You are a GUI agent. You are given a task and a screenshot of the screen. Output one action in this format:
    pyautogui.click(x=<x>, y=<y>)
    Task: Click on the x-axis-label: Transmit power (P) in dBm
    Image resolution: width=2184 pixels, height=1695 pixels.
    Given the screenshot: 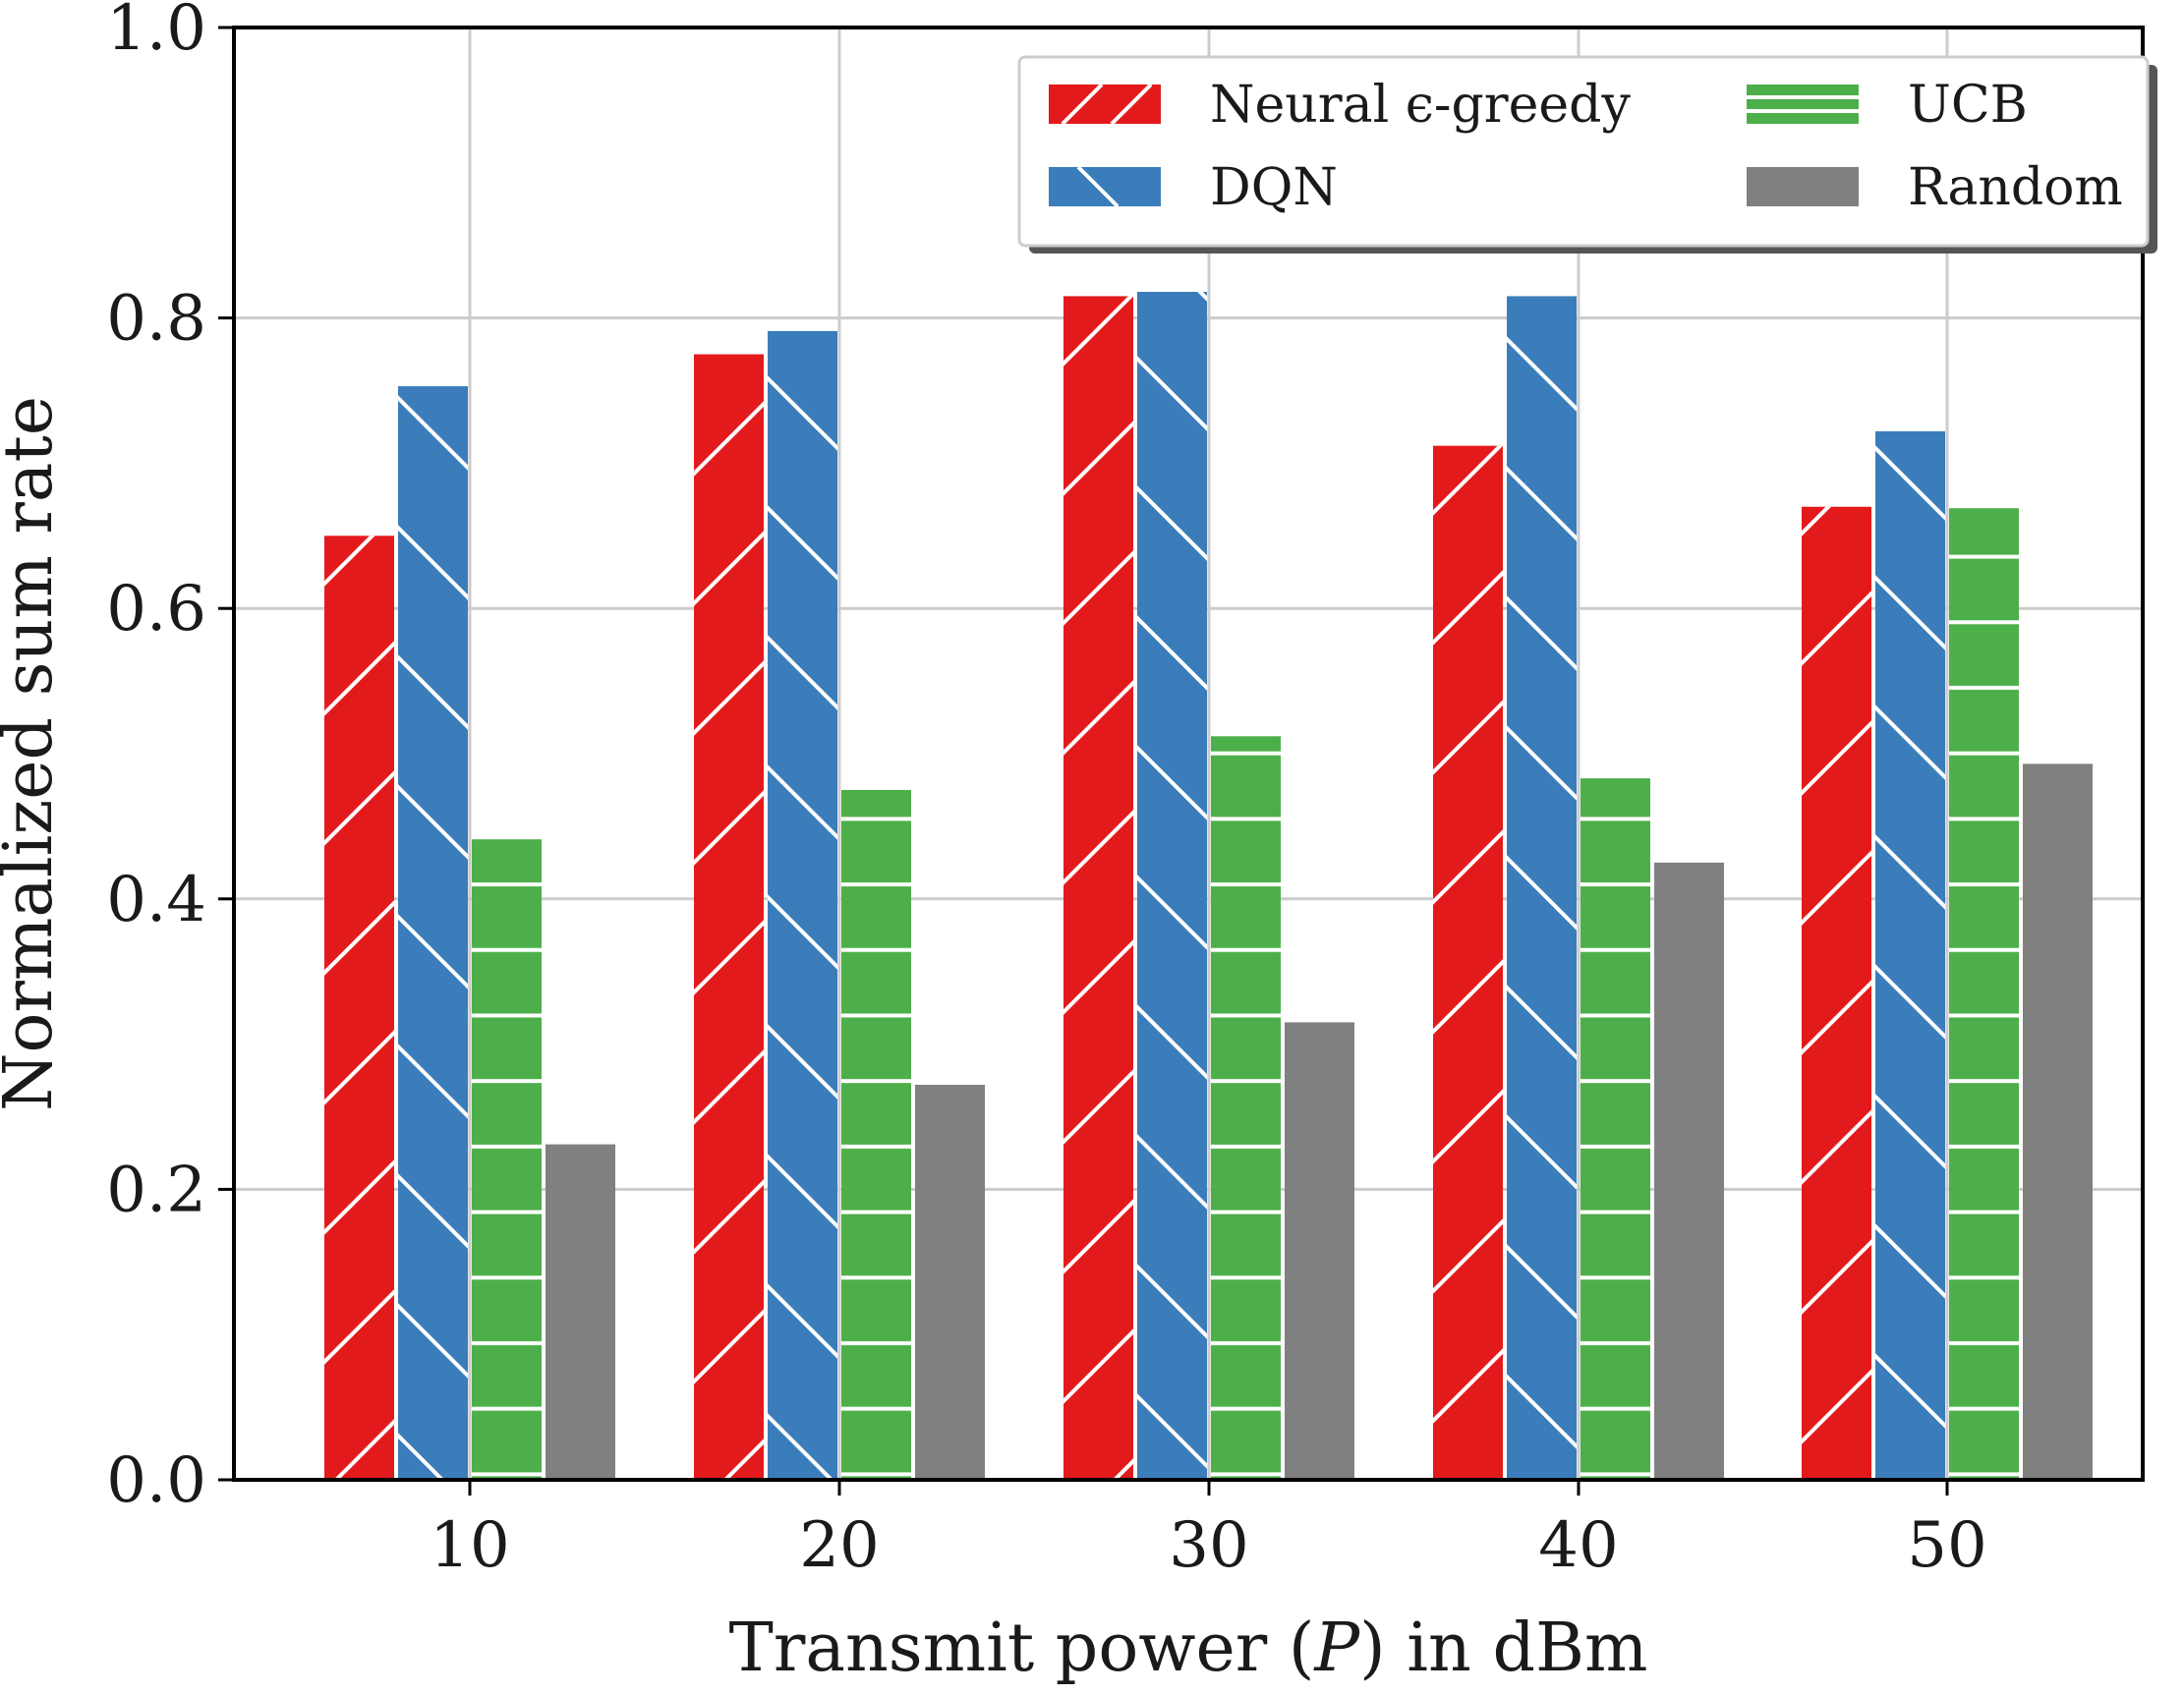 What is the action you would take?
    pyautogui.click(x=1188, y=1648)
    